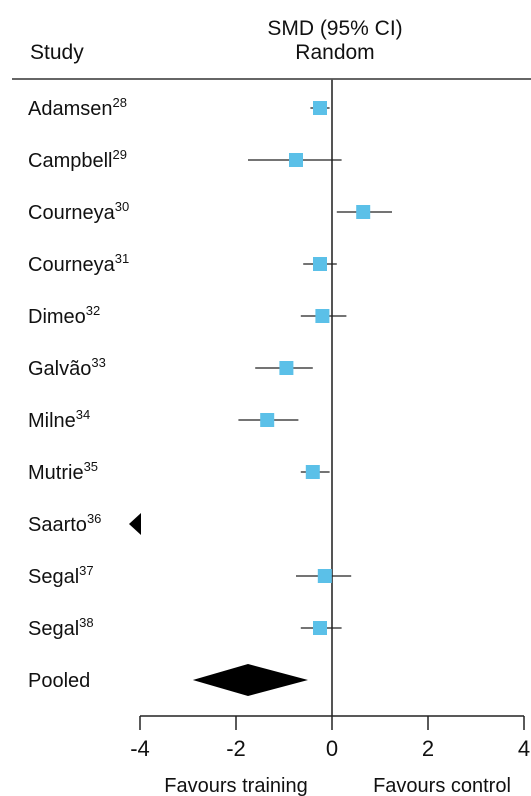 This screenshot has width=531, height=796. I want to click on study-label: Mutrie35, so click(63, 471).